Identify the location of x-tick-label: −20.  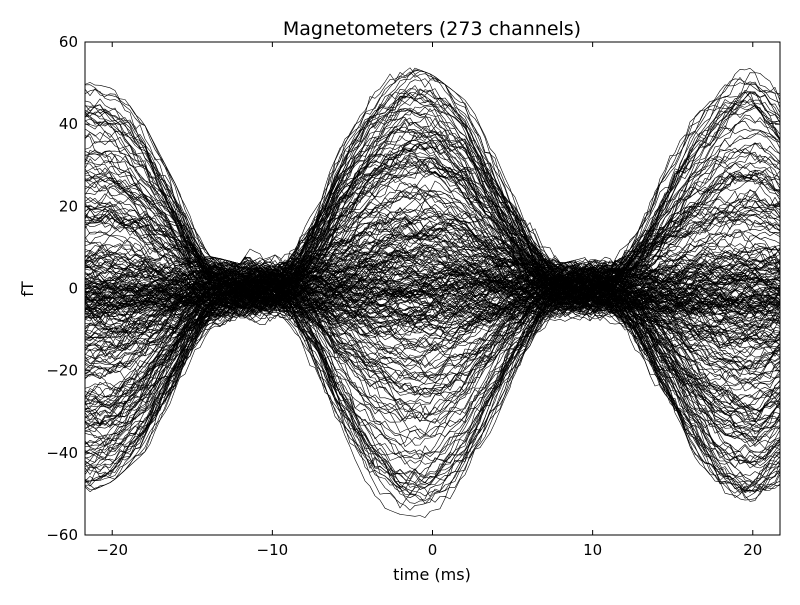
(112, 550).